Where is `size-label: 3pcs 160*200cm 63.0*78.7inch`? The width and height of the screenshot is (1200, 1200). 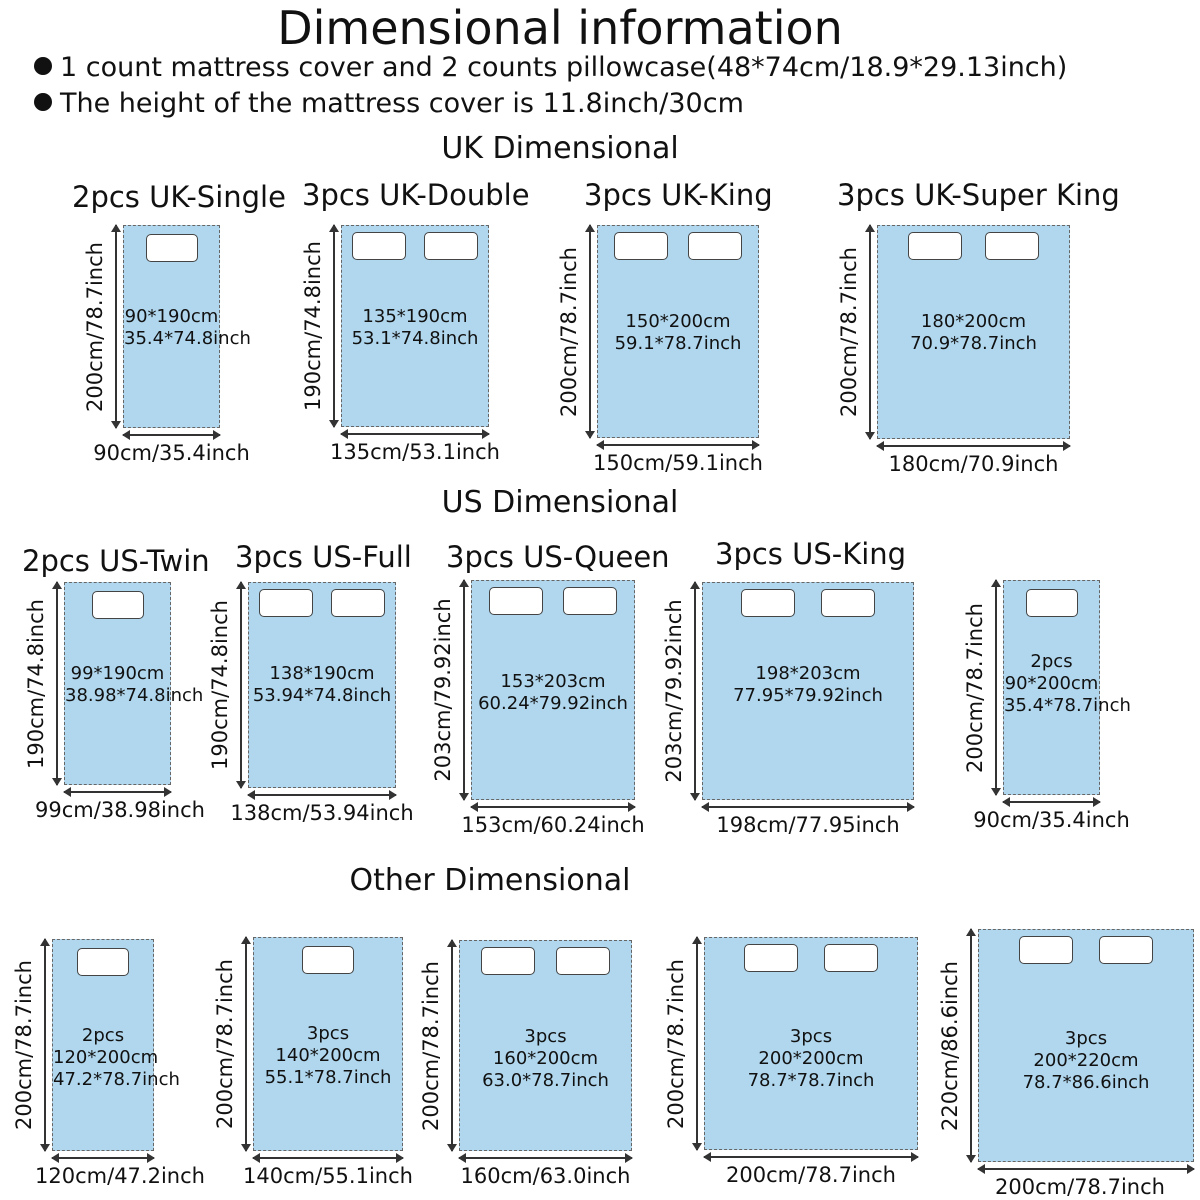 size-label: 3pcs 160*200cm 63.0*78.7inch is located at coordinates (545, 1059).